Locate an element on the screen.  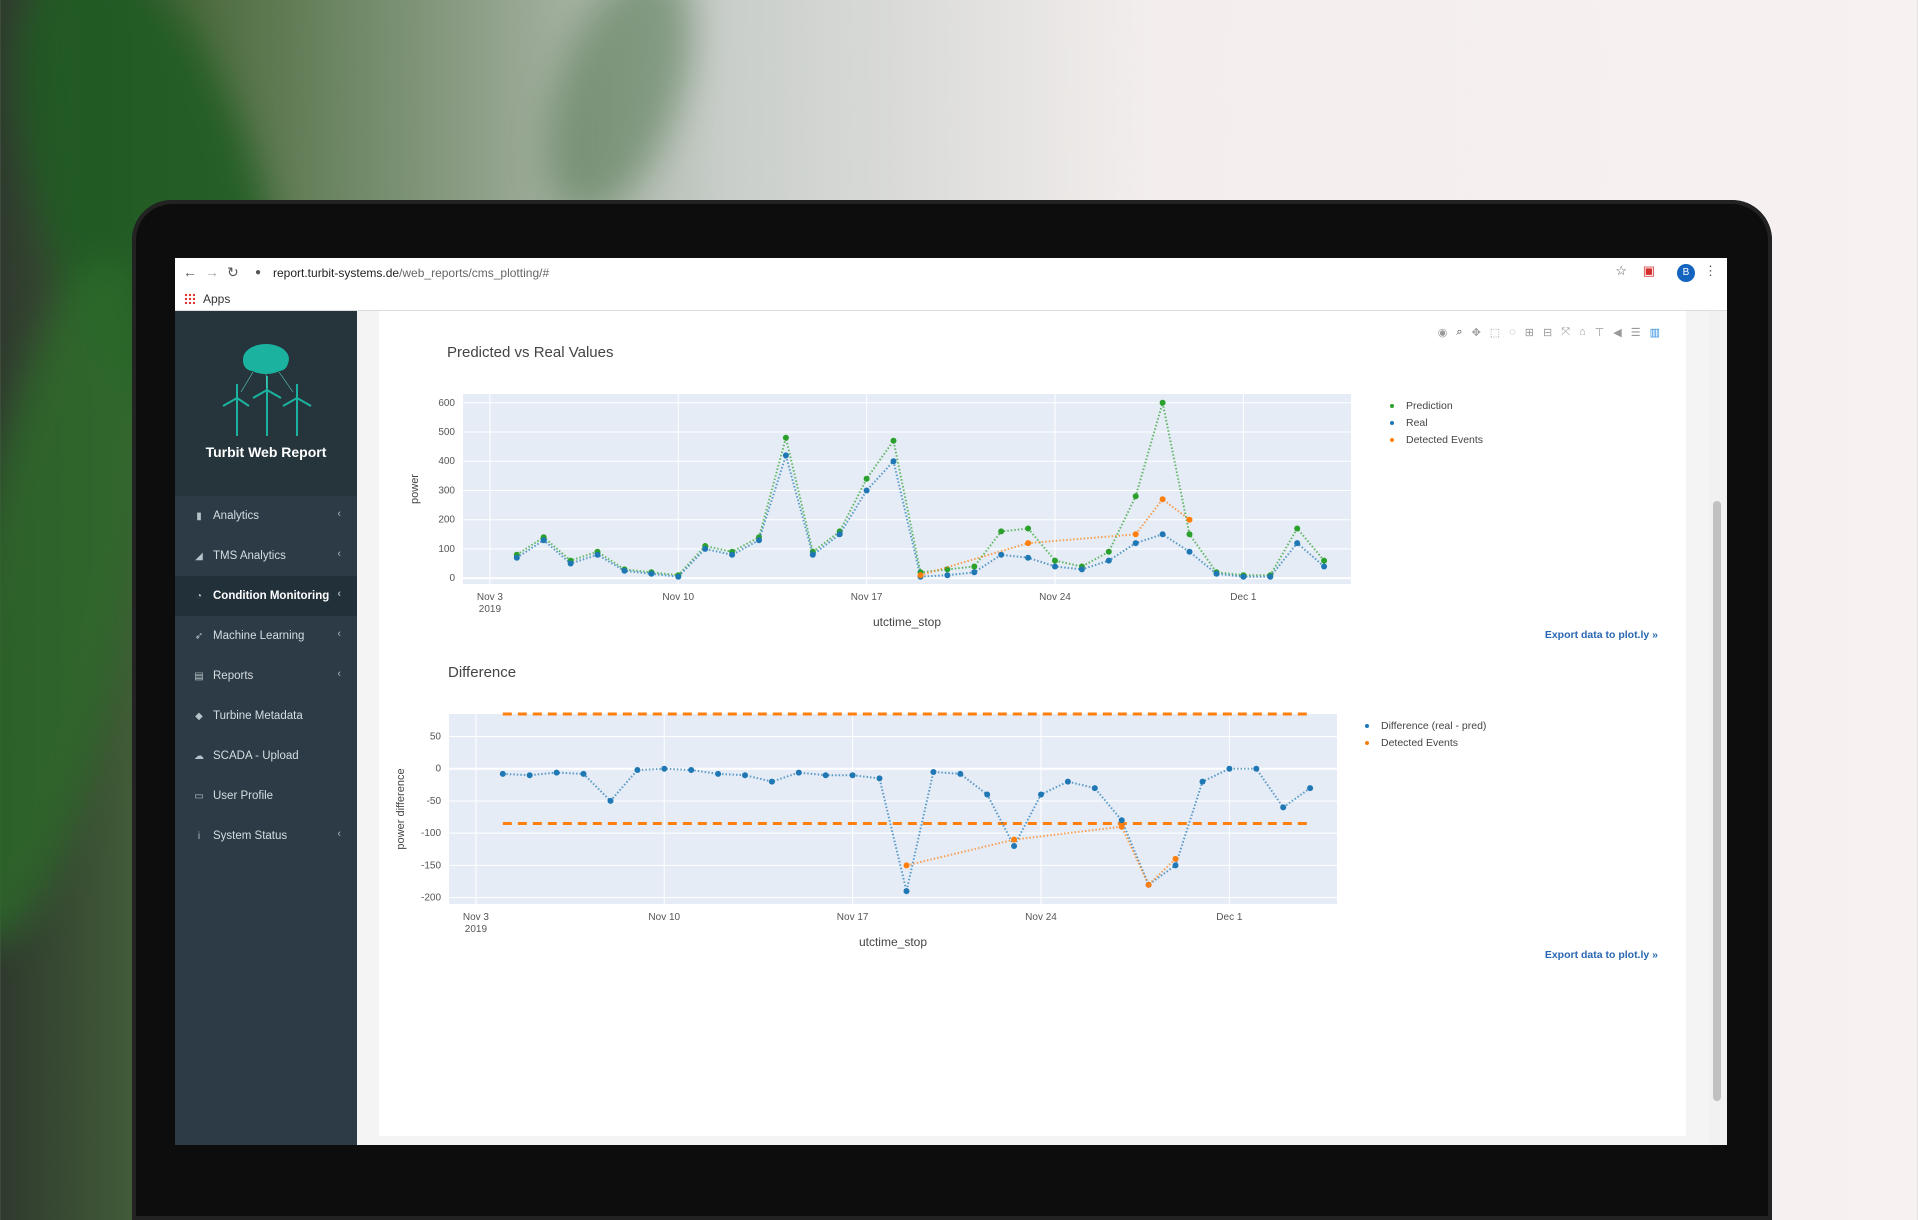
tags-icon: ◆ is located at coordinates (199, 716).